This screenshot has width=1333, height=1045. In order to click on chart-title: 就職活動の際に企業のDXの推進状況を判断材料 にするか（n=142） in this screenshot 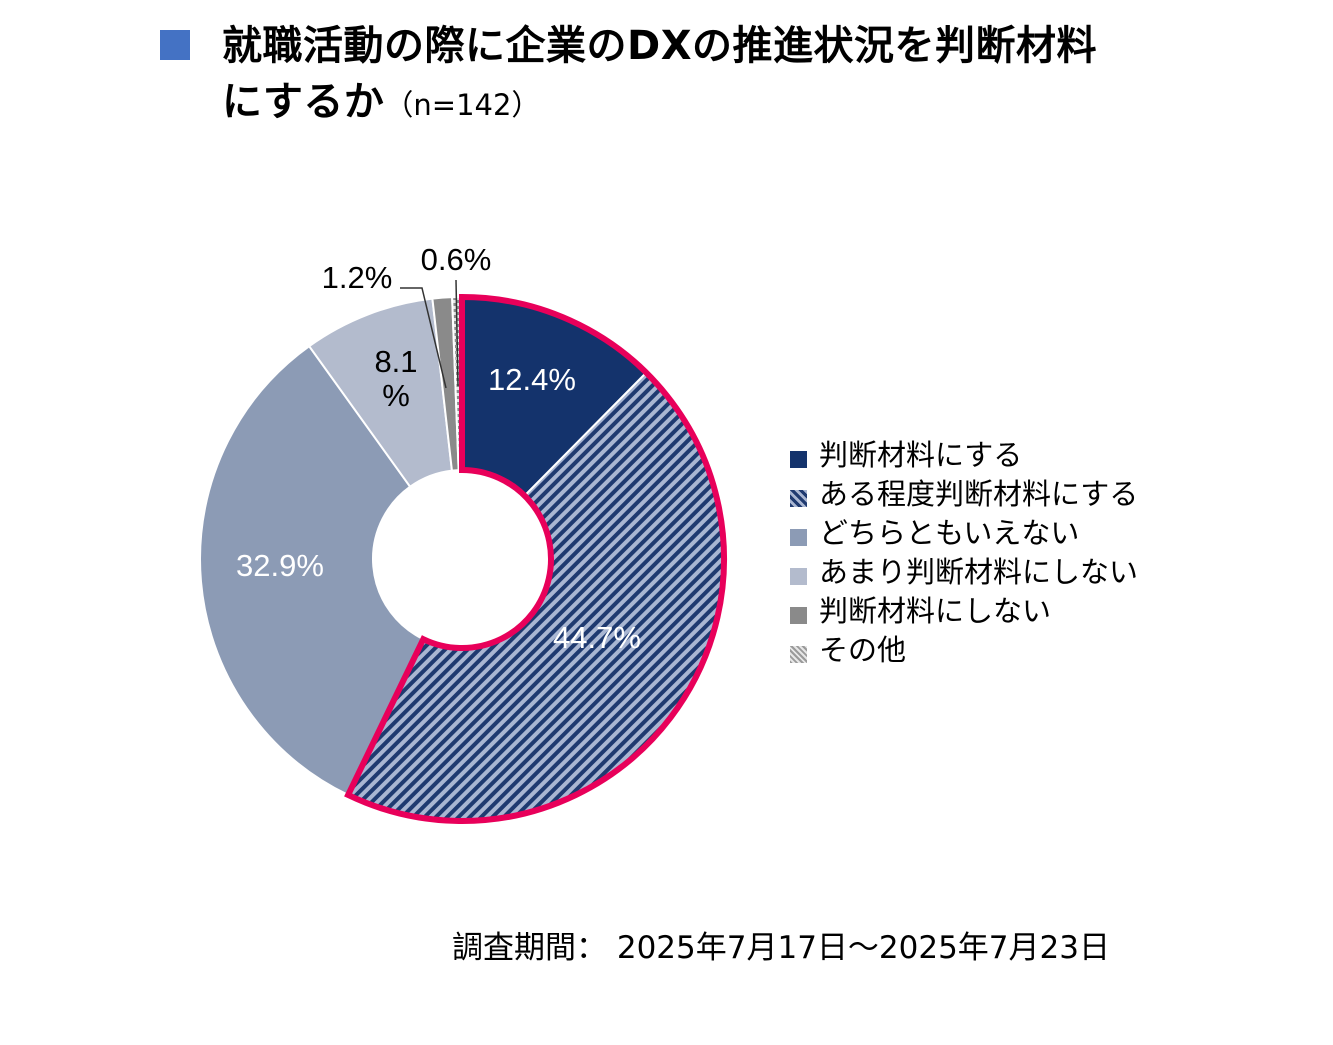, I will do `click(752, 75)`.